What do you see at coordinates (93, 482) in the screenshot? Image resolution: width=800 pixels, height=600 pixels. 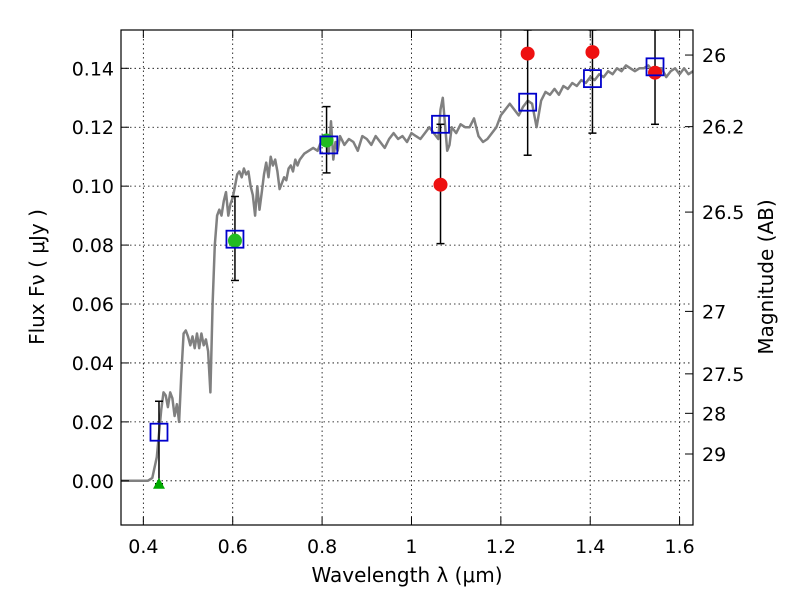 I see `y-tick-label: 0.00` at bounding box center [93, 482].